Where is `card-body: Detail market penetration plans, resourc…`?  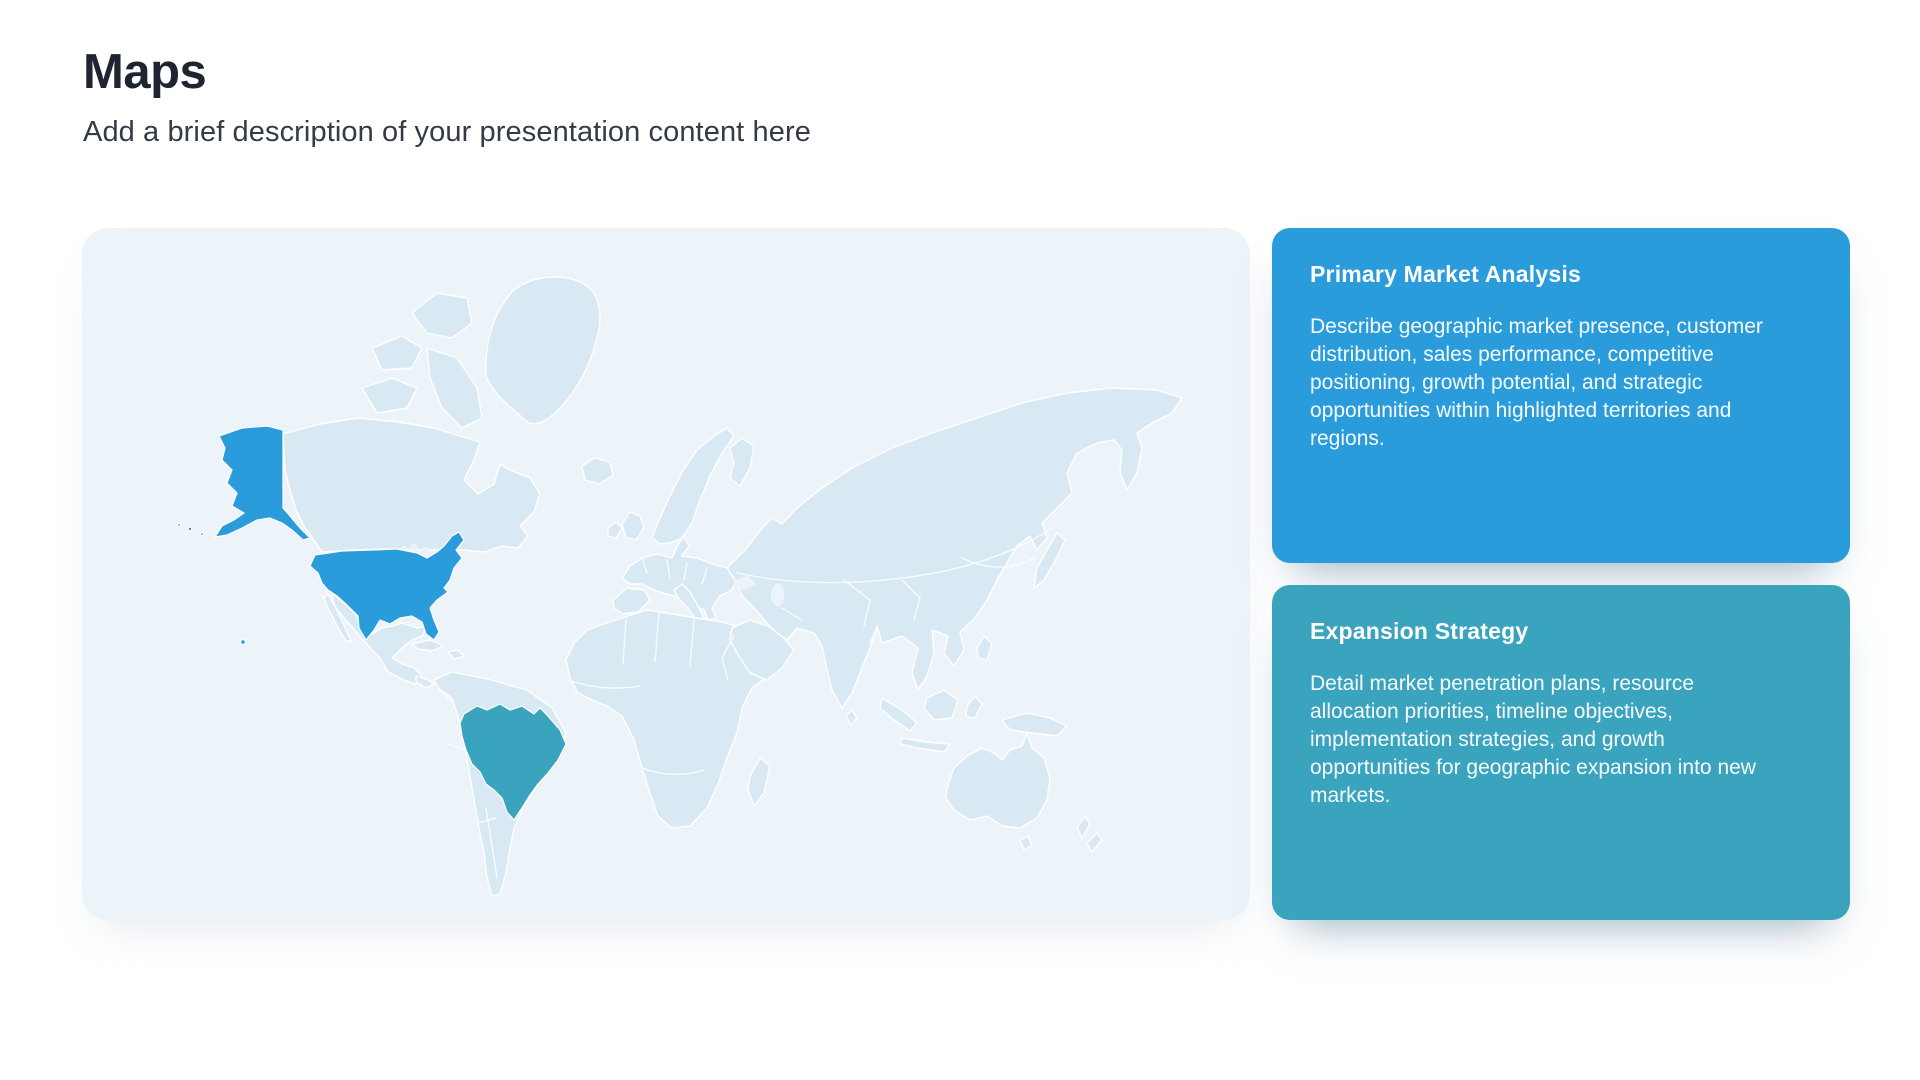
card-body: Detail market penetration plans, resourc… is located at coordinates (1533, 739).